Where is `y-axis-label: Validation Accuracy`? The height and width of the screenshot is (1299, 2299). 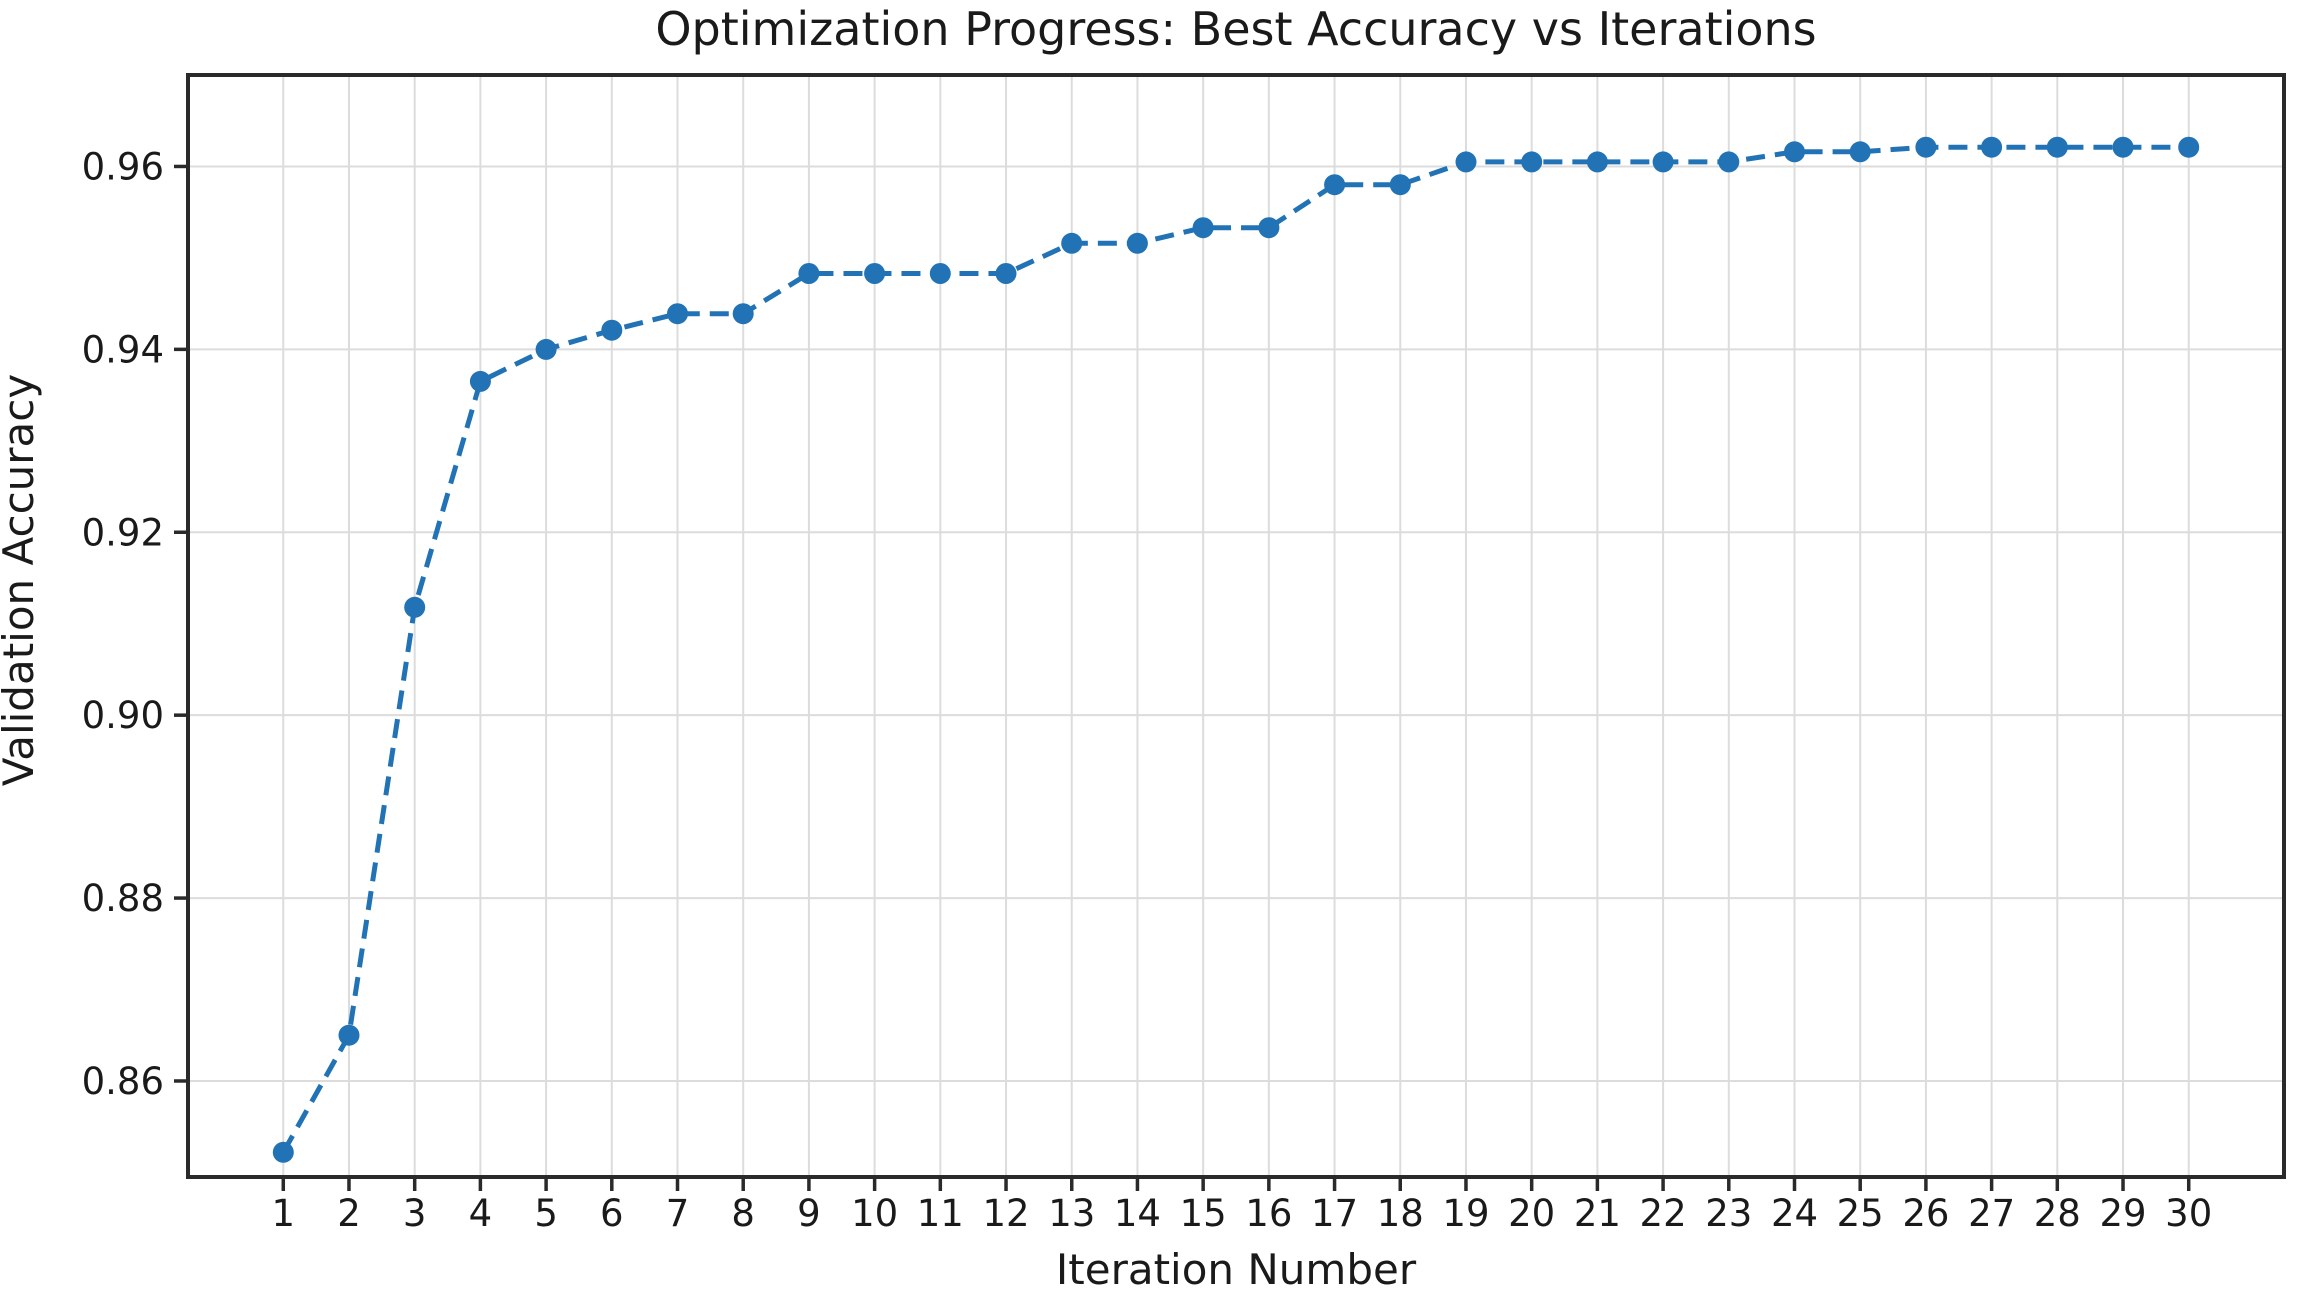 y-axis-label: Validation Accuracy is located at coordinates (21, 580).